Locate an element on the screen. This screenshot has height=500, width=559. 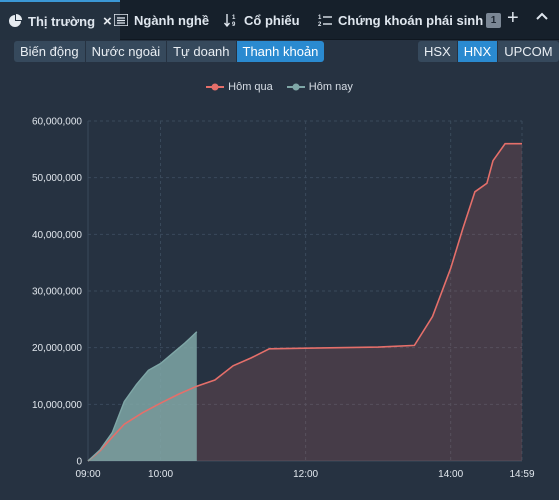
legend-item-yesterday: Hôm qua is located at coordinates (239, 87).